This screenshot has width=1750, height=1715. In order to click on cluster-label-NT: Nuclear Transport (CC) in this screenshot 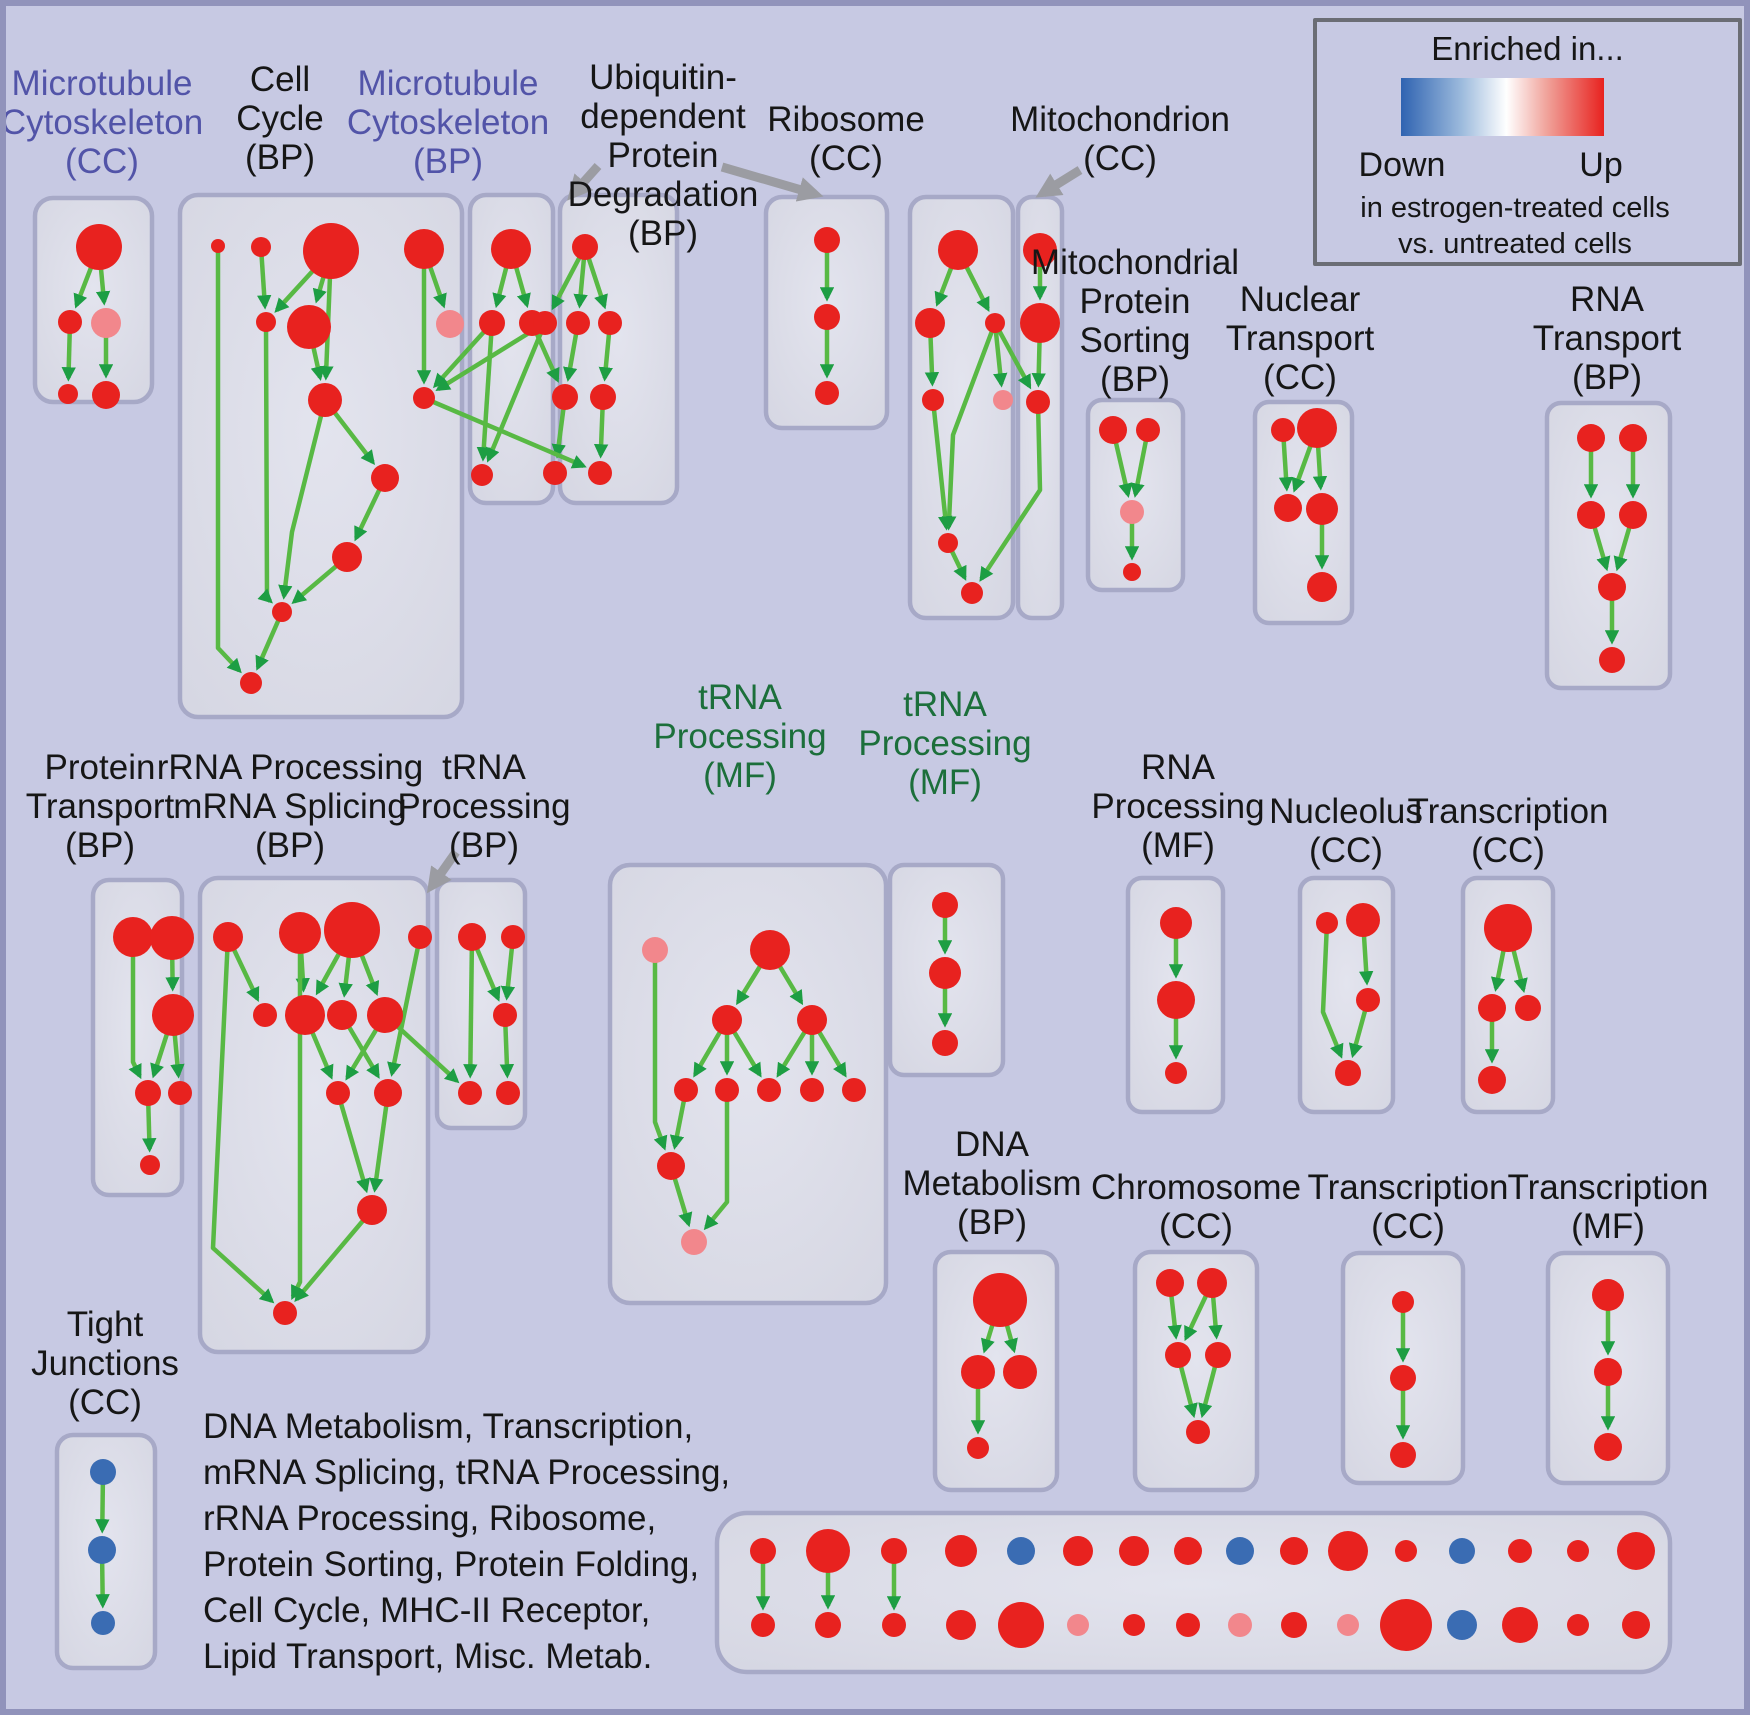, I will do `click(1300, 338)`.